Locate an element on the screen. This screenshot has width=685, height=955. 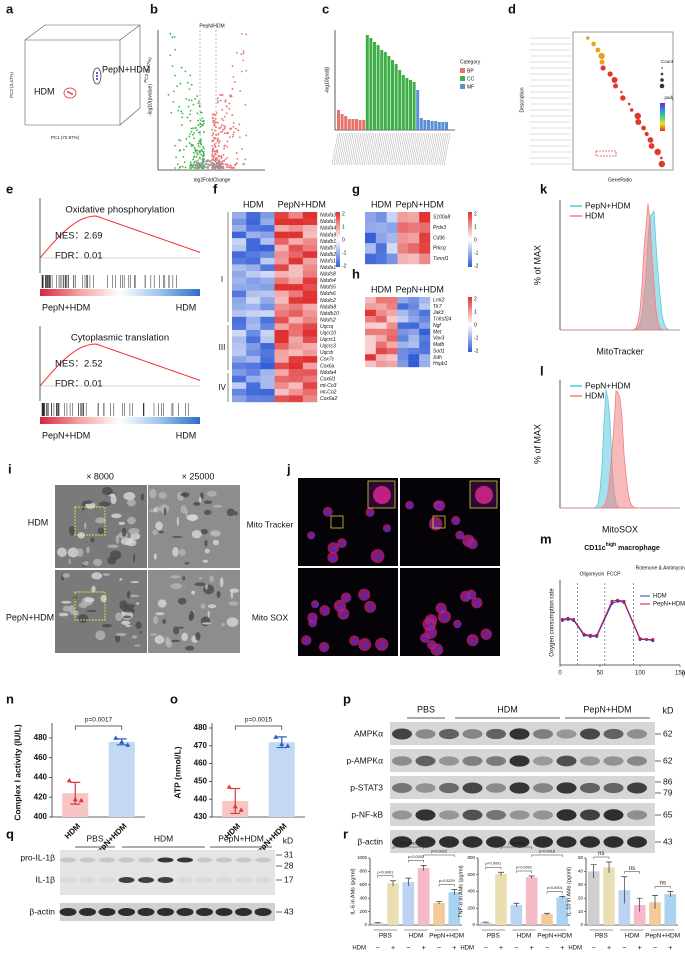
series-line is located at coordinates (607, 619).